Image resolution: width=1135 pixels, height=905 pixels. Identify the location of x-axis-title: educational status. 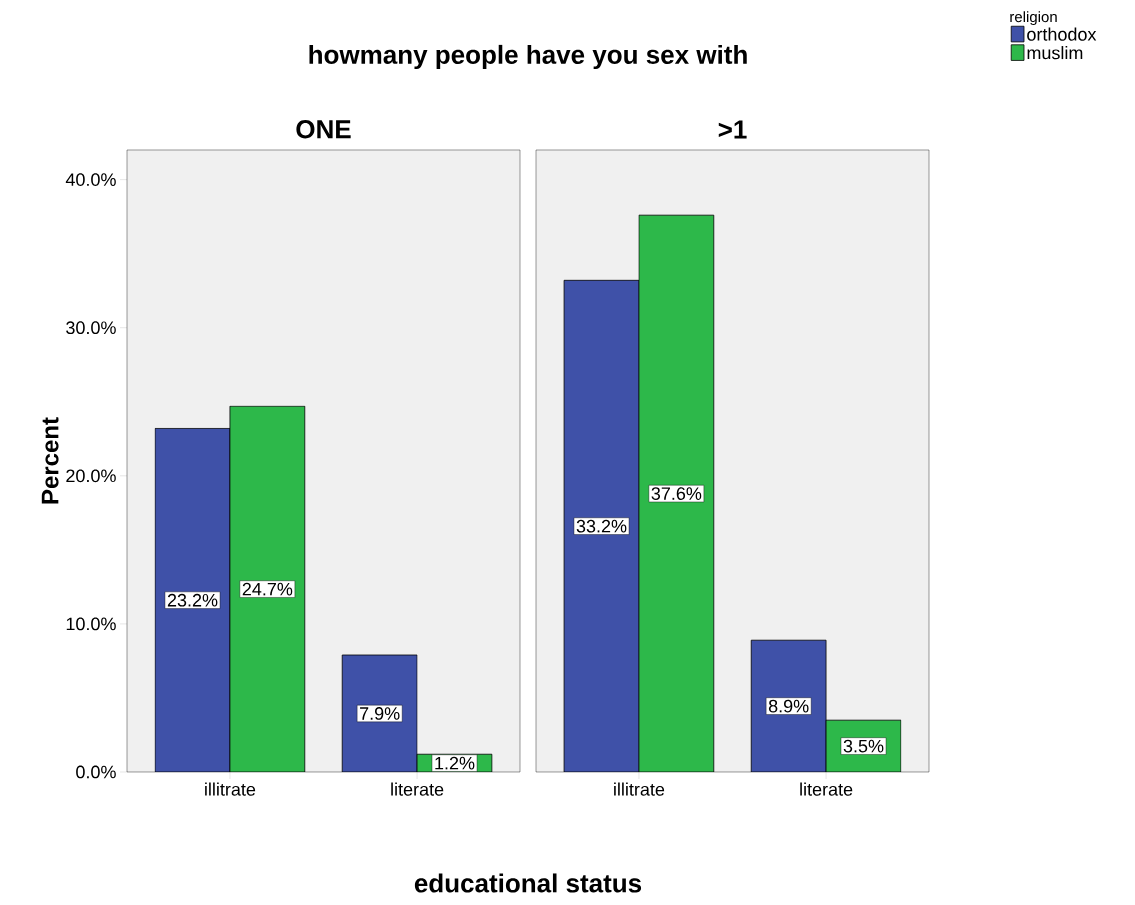
(528, 883).